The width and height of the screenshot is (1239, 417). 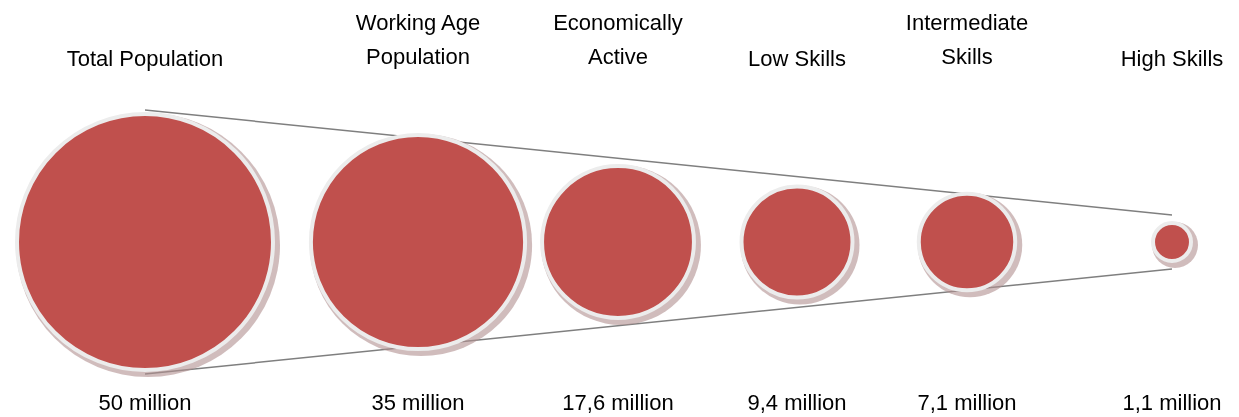 What do you see at coordinates (797, 58) in the screenshot?
I see `category-label: Low Skills` at bounding box center [797, 58].